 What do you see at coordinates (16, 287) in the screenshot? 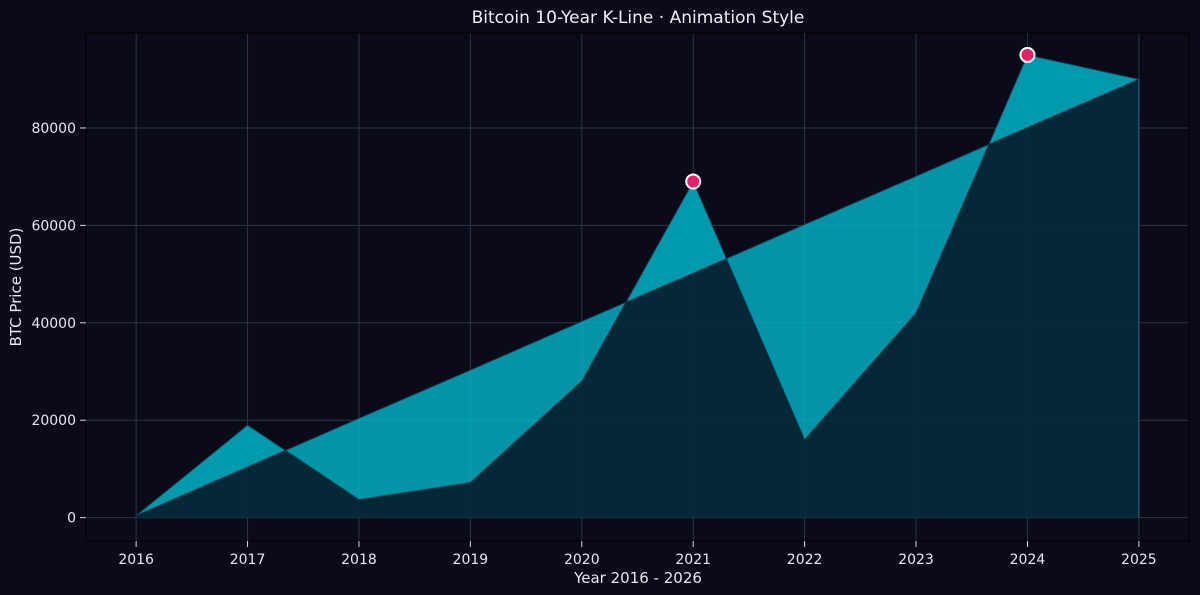
I see `y-axis-label: BTC Price (USD)` at bounding box center [16, 287].